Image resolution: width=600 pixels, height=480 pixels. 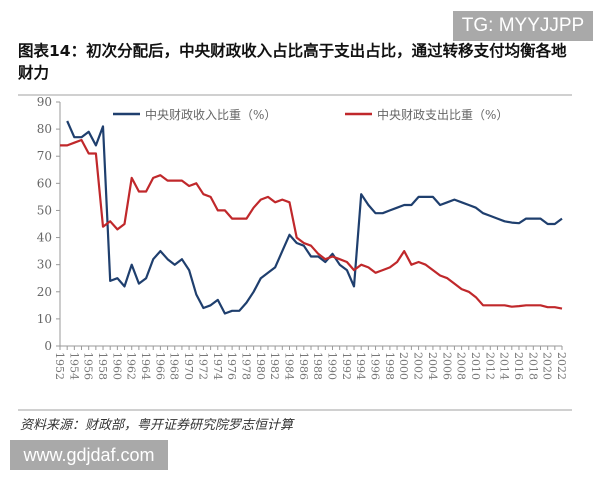 I want to click on x-tick-label: 2010, so click(x=475, y=366).